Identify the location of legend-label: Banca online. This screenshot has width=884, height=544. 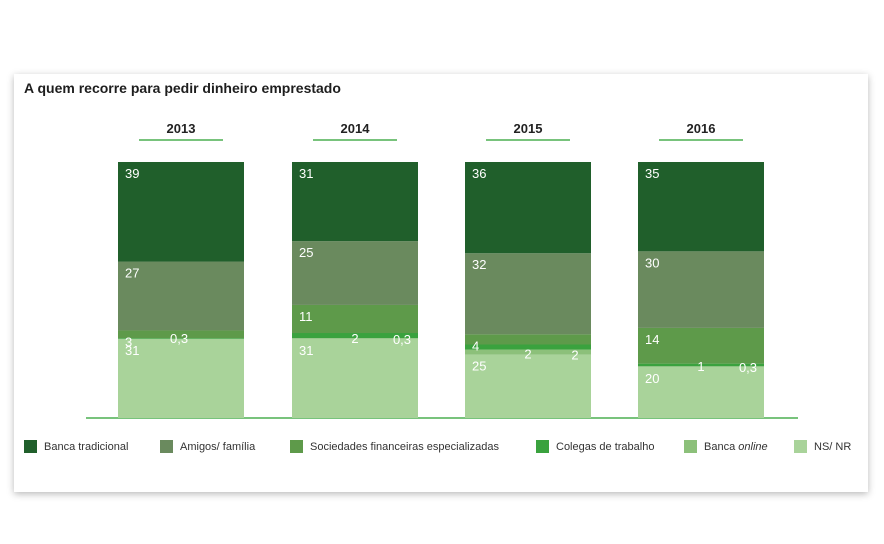
(736, 446).